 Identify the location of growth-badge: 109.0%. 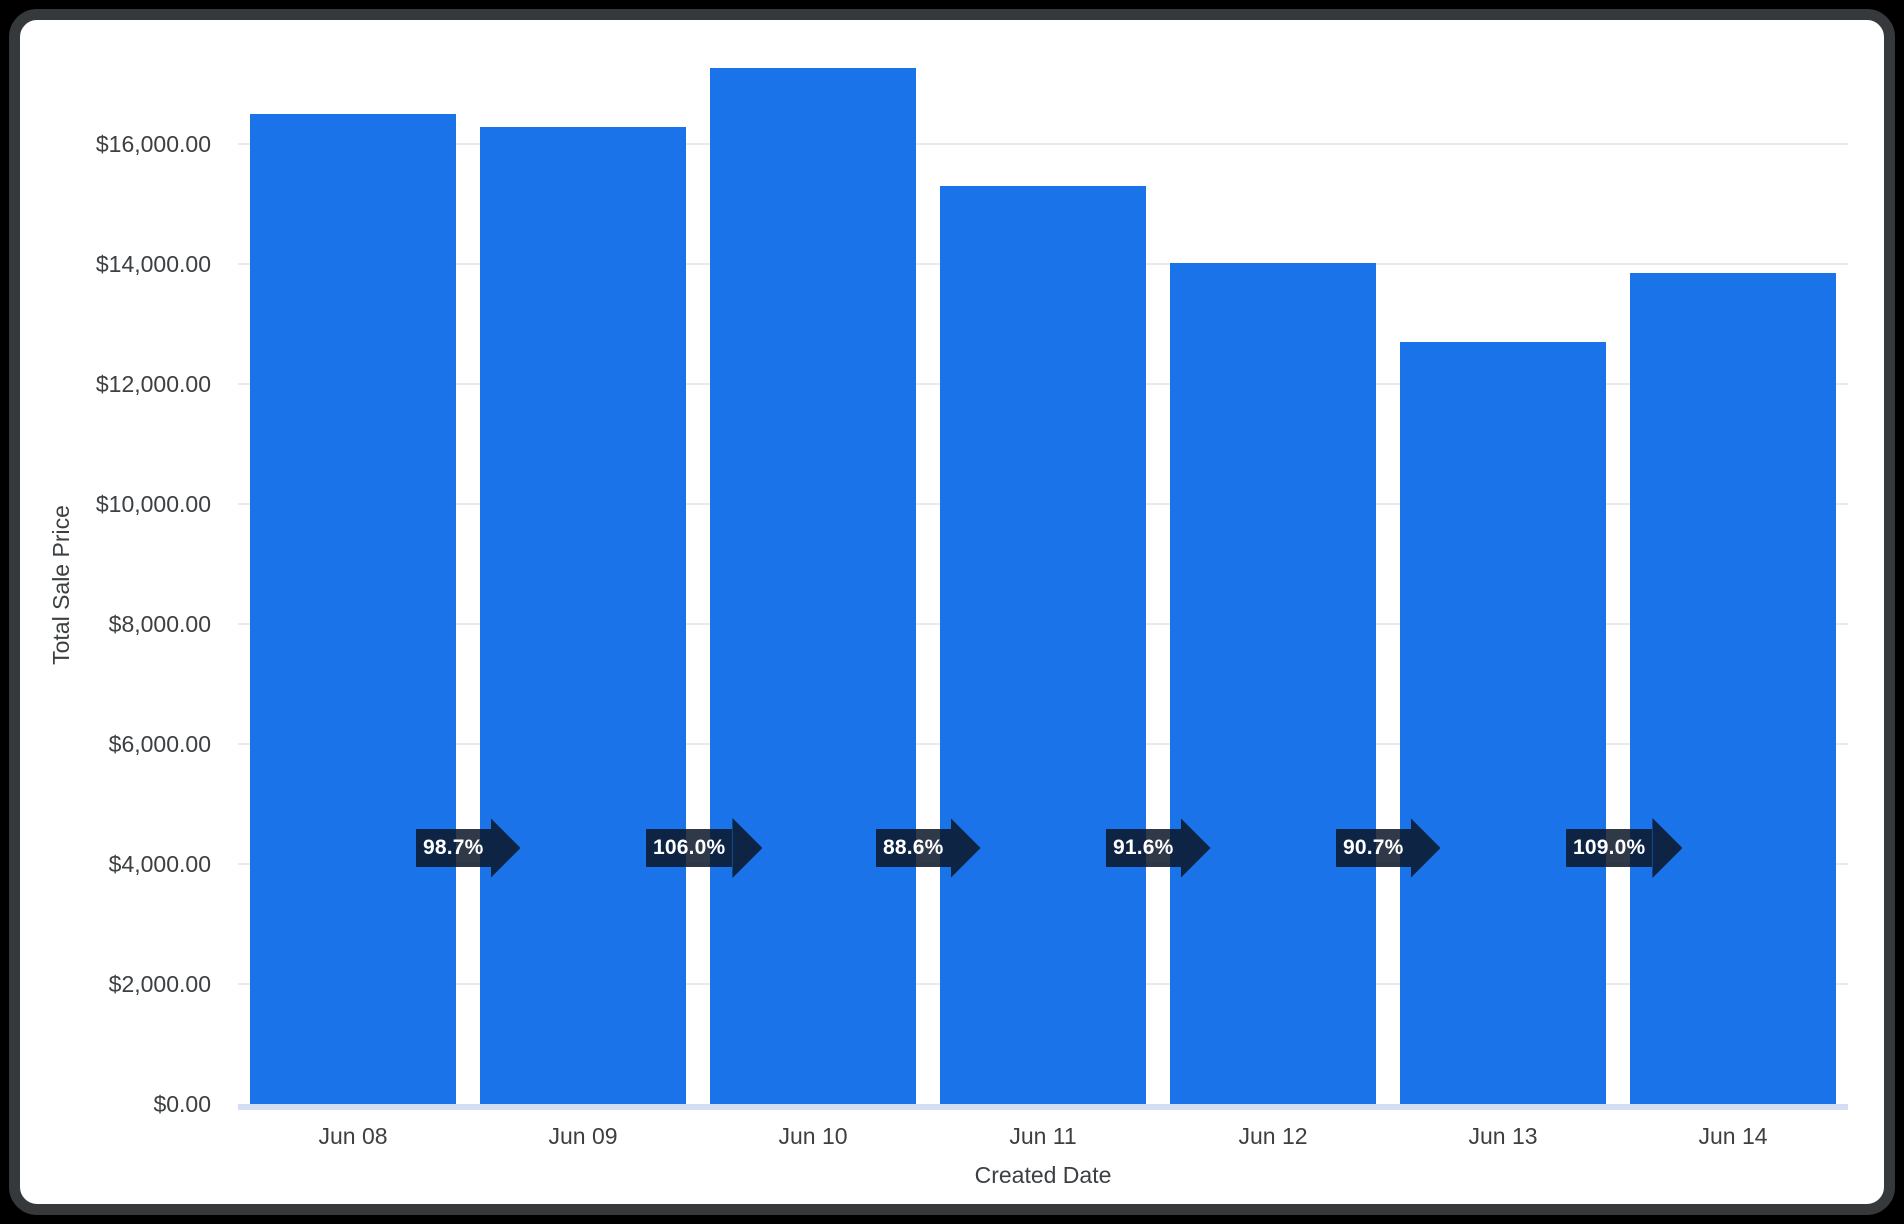
(1624, 848).